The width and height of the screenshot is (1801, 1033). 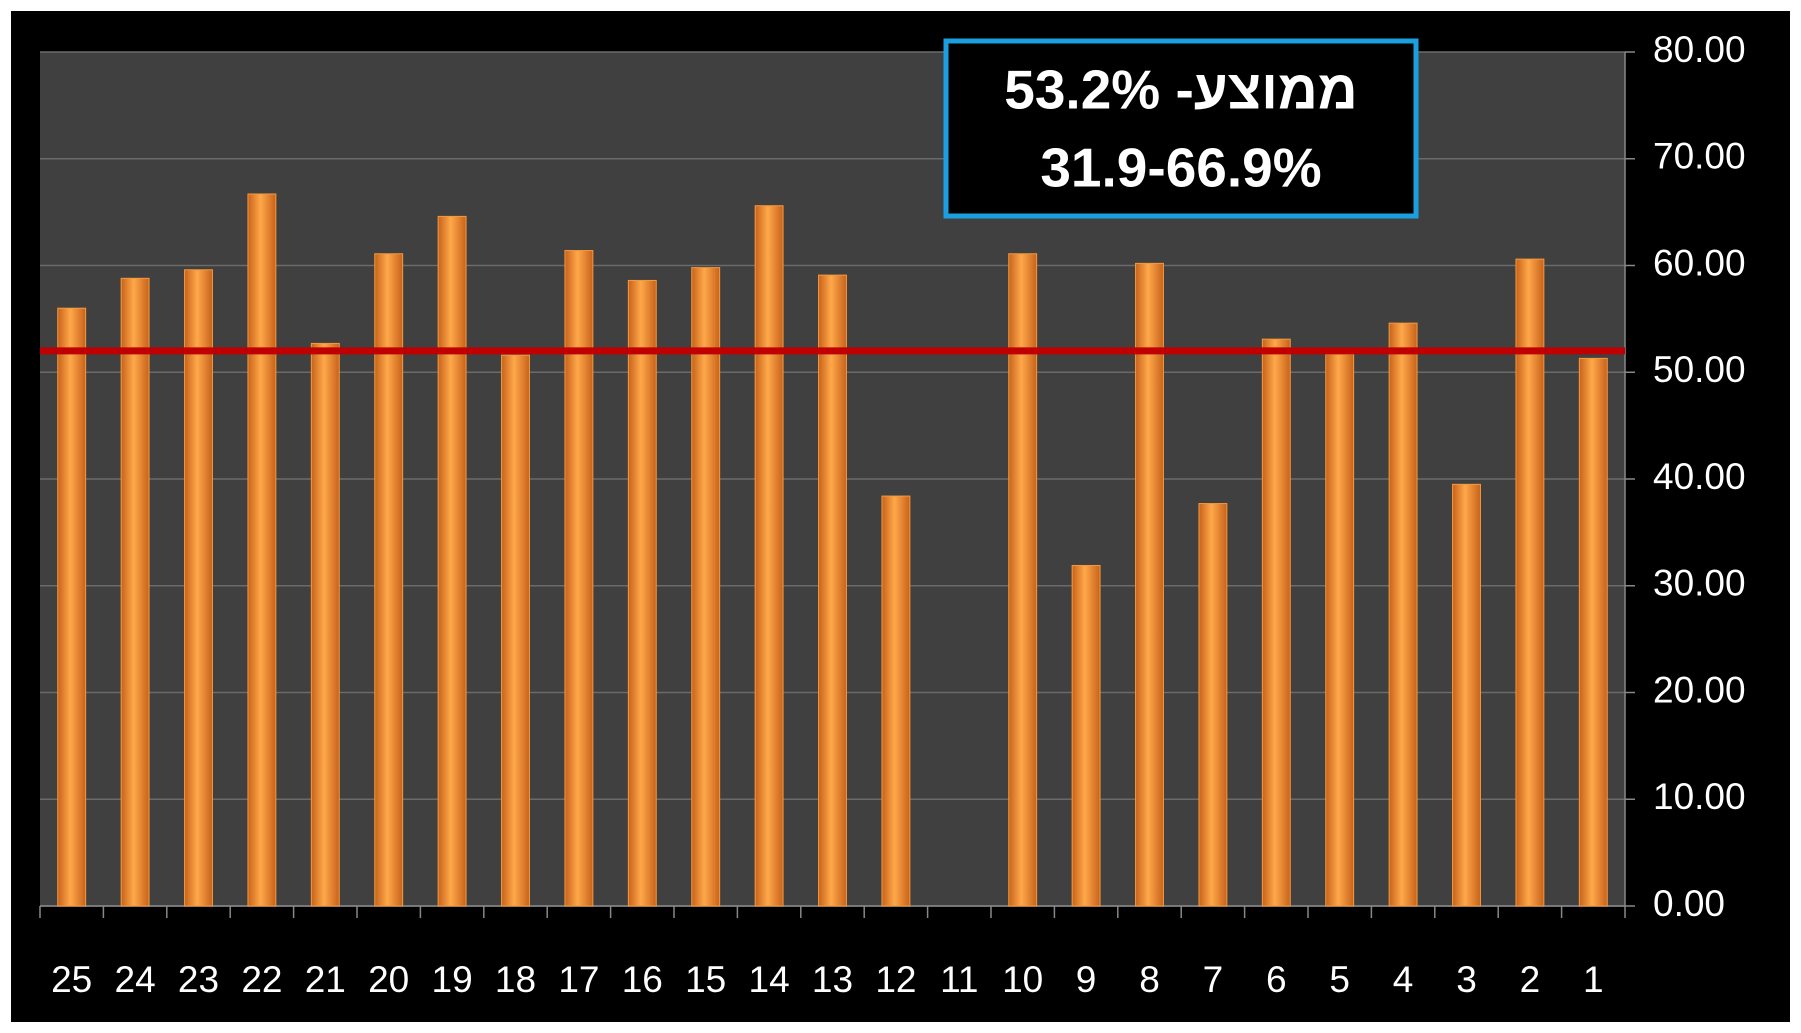 I want to click on x-tick-label: 12, so click(x=895, y=979).